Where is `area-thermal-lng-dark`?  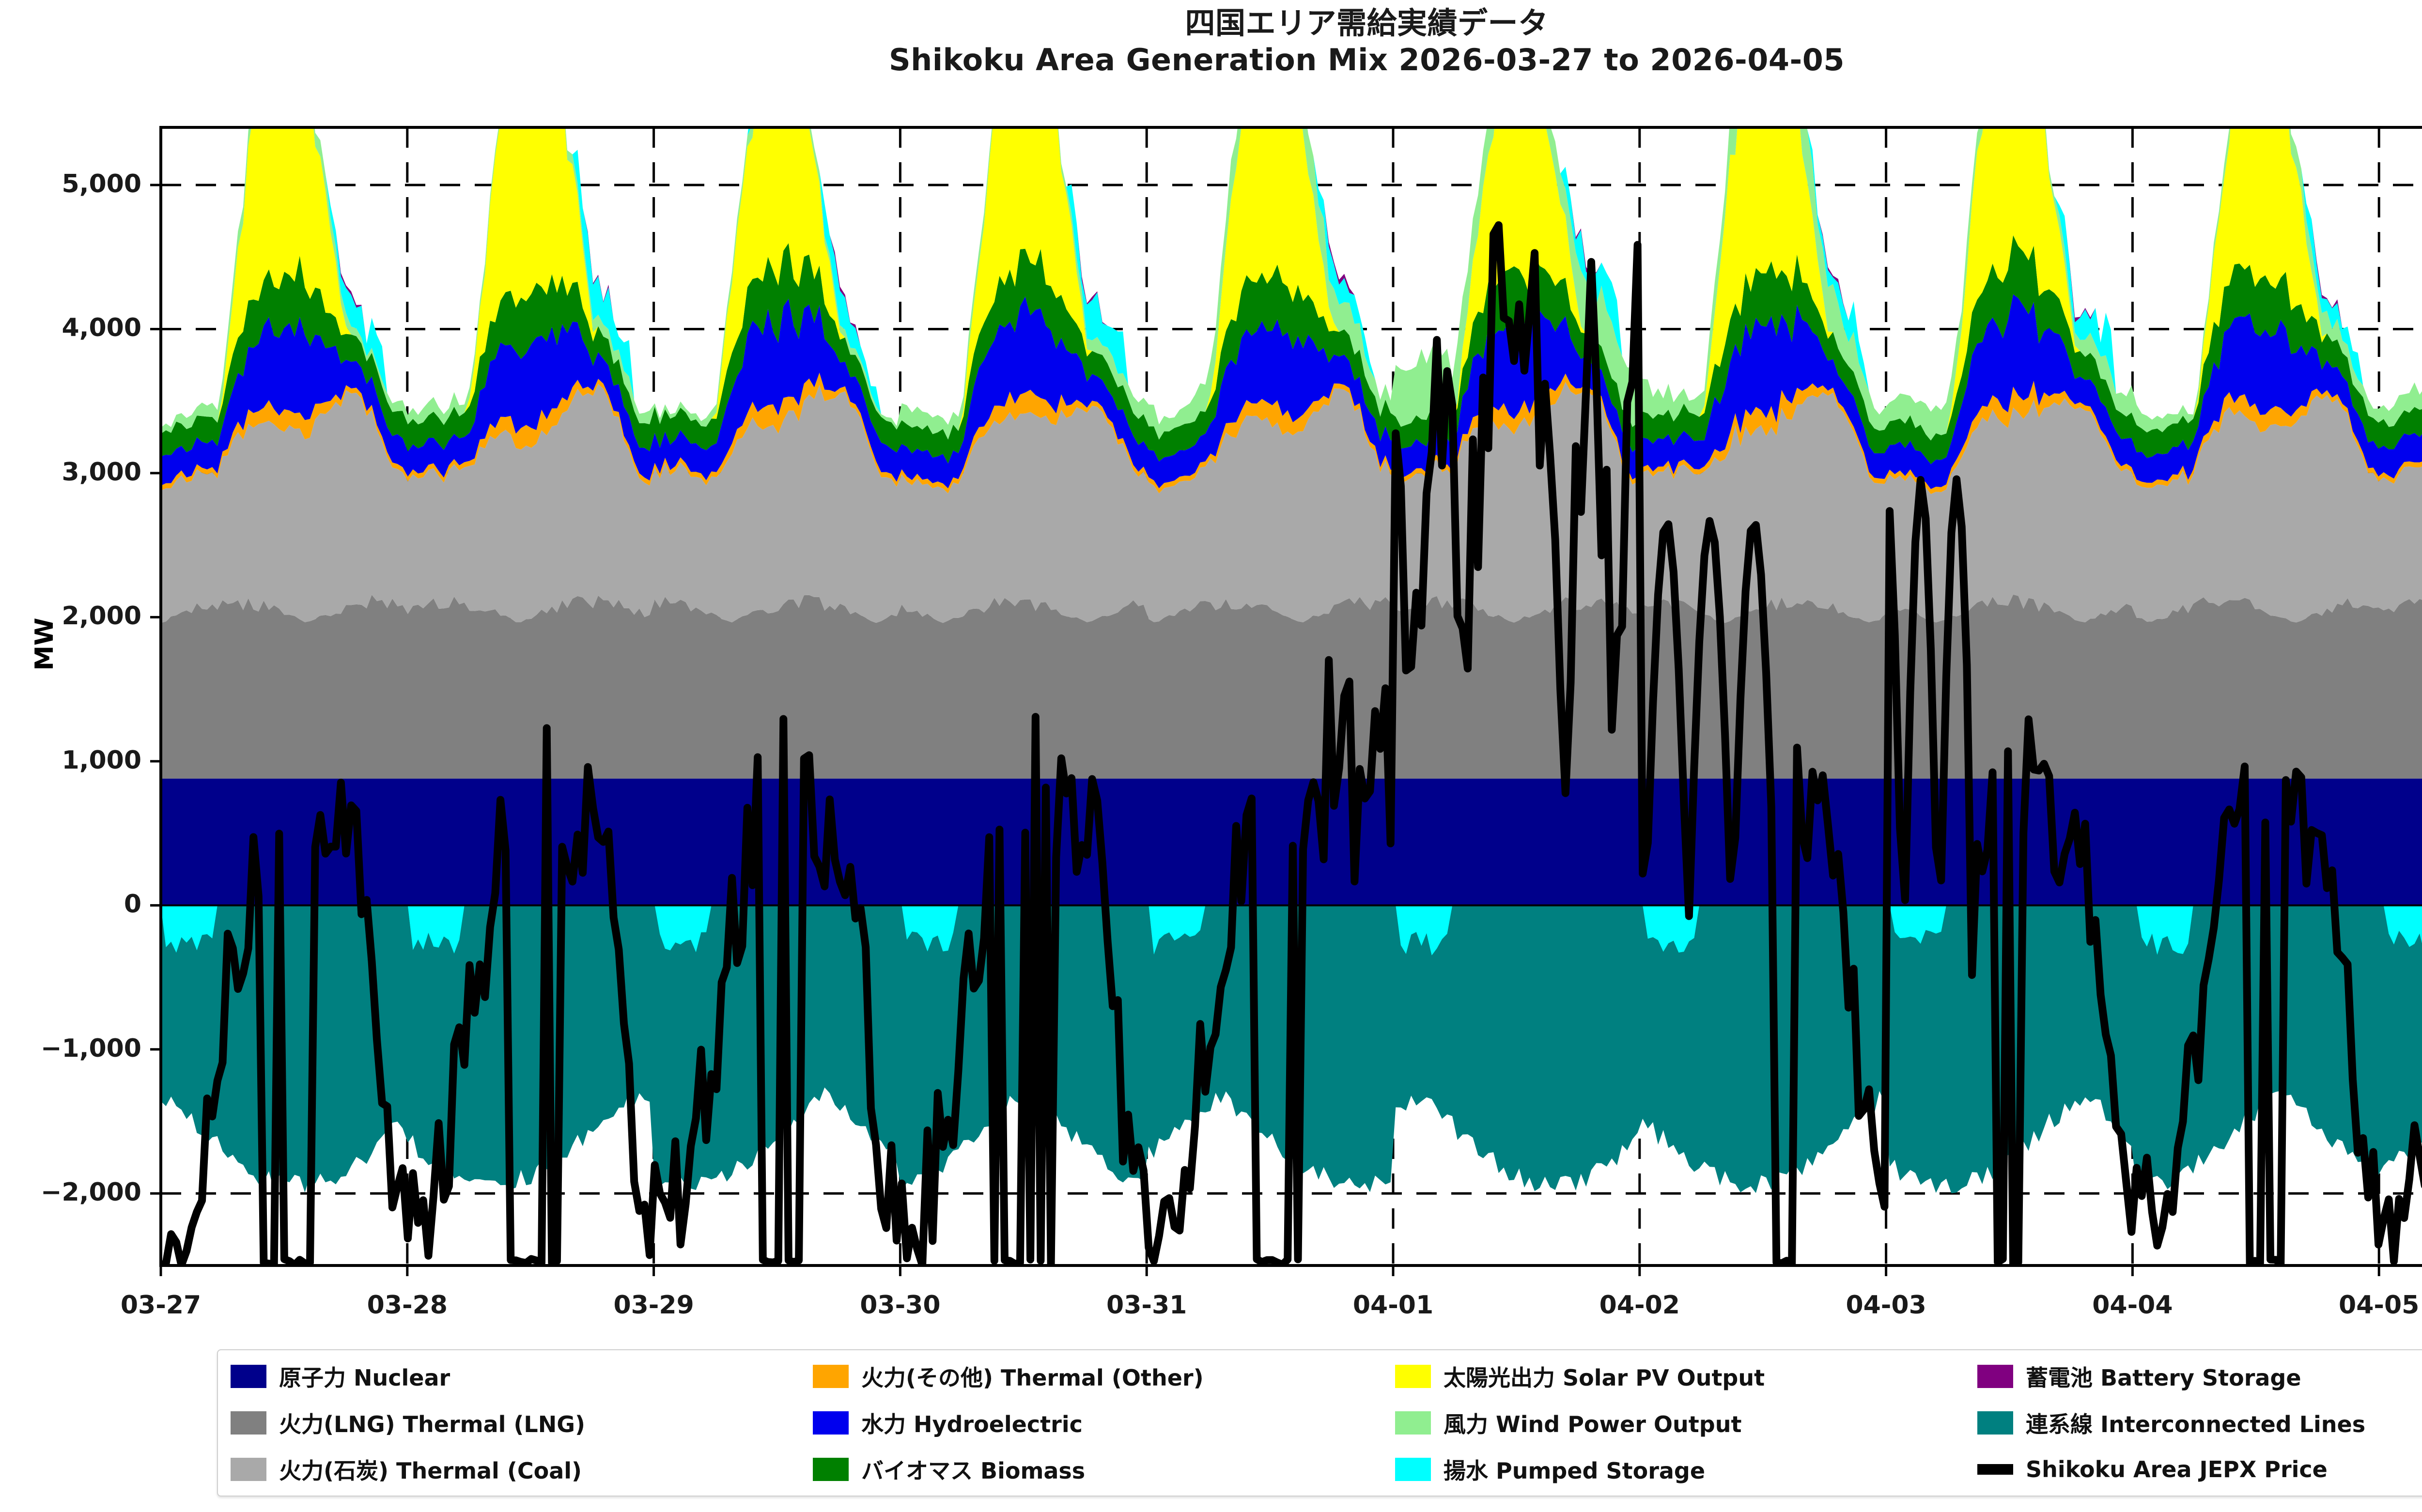
area-thermal-lng-dark is located at coordinates (1291, 686).